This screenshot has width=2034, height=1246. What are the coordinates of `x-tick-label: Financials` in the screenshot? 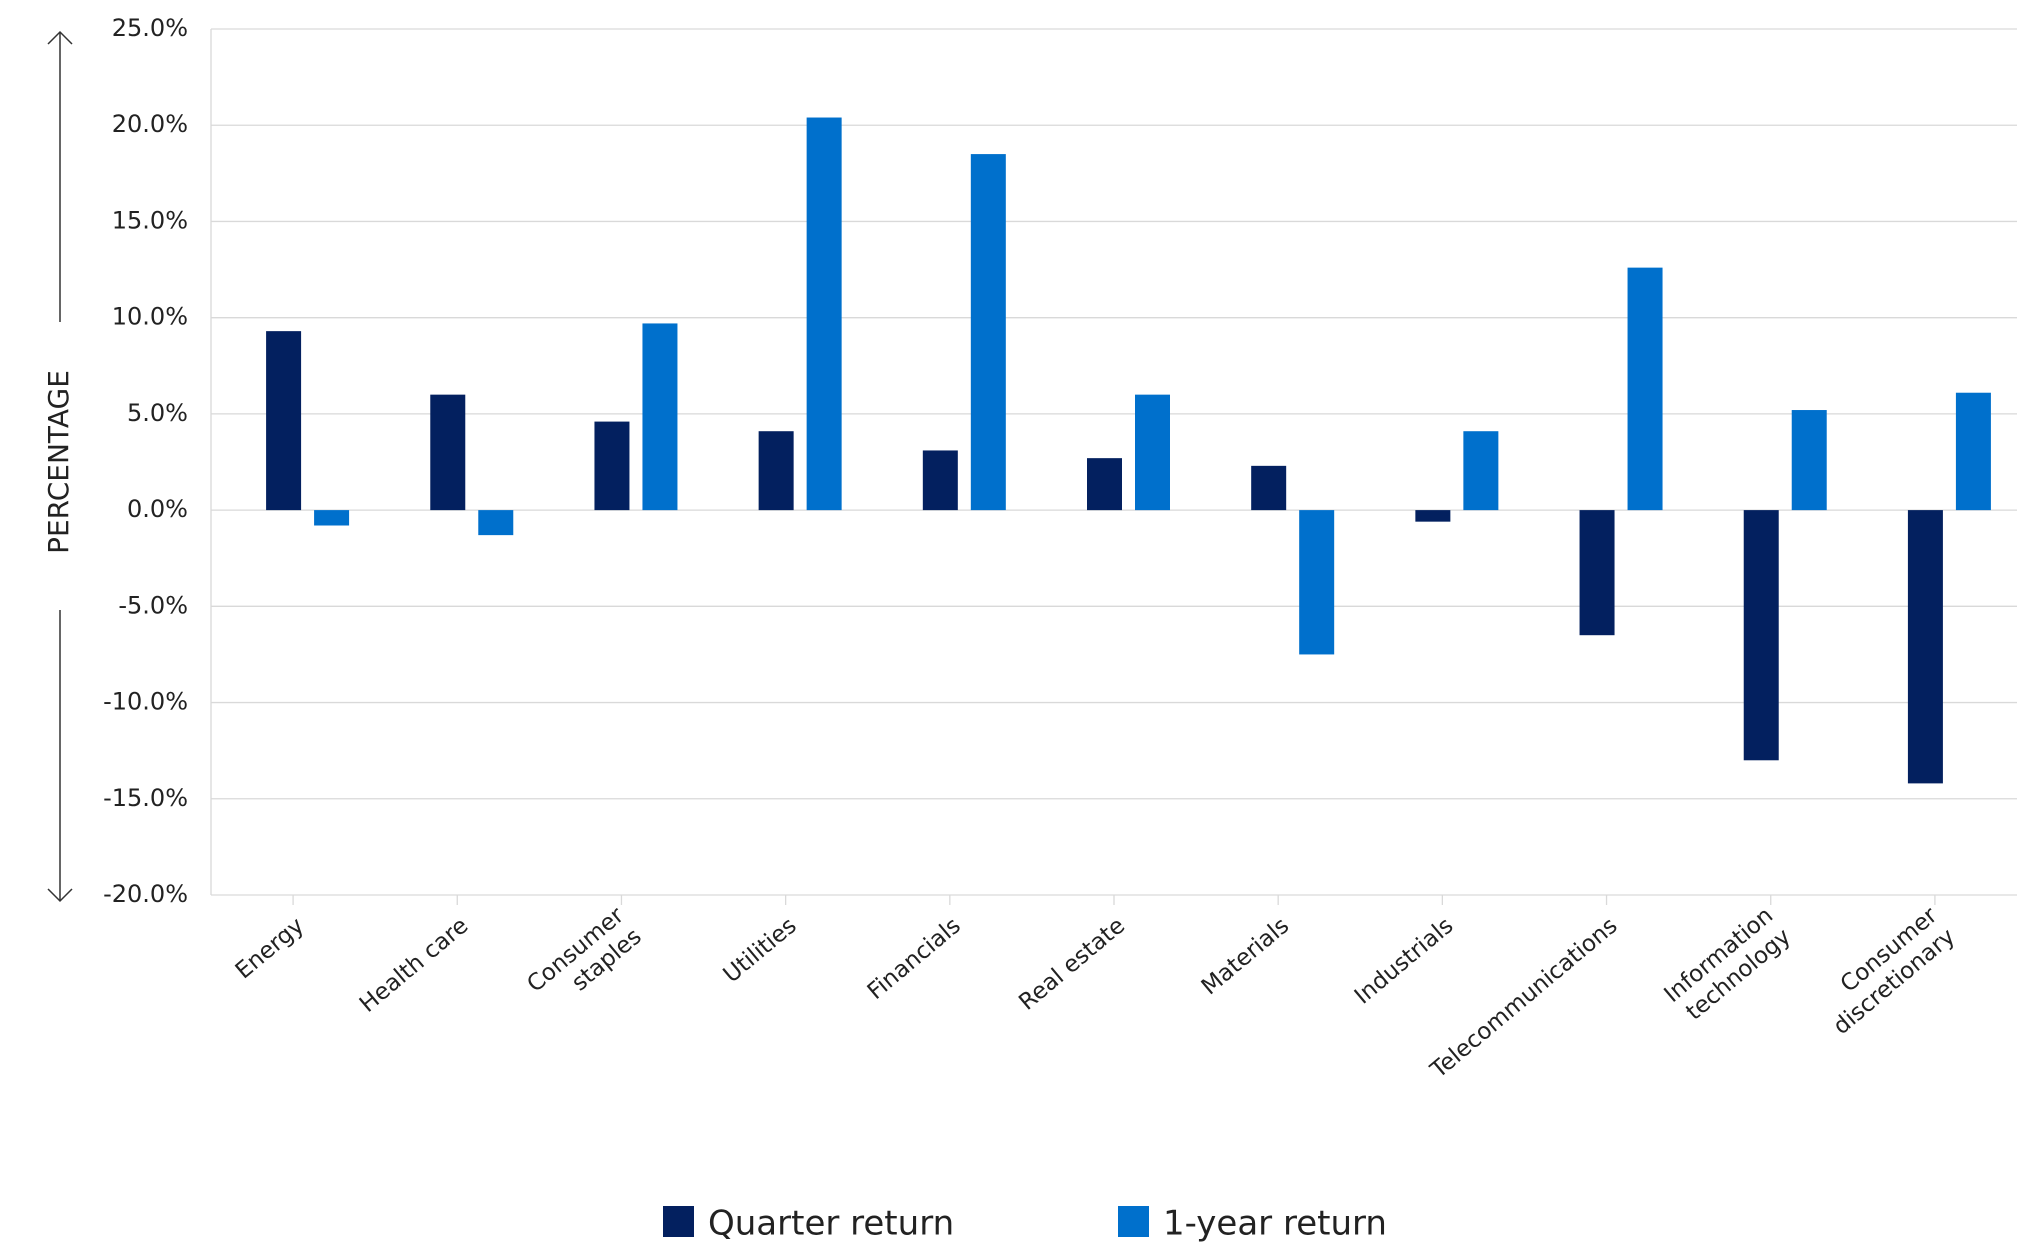 It's located at (914, 959).